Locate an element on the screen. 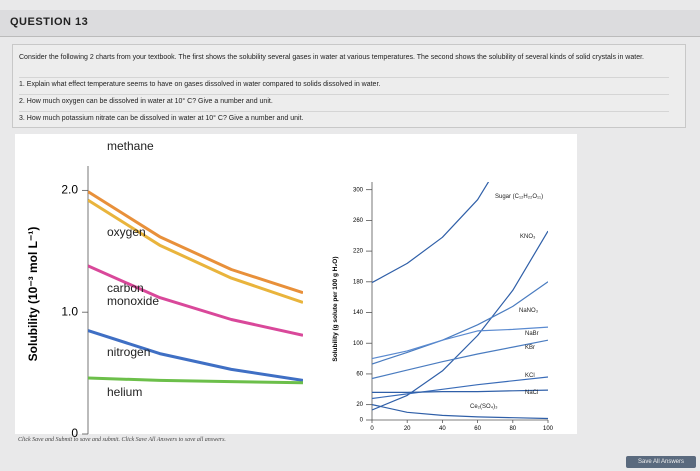  y-tick-label: 20 is located at coordinates (359, 405).